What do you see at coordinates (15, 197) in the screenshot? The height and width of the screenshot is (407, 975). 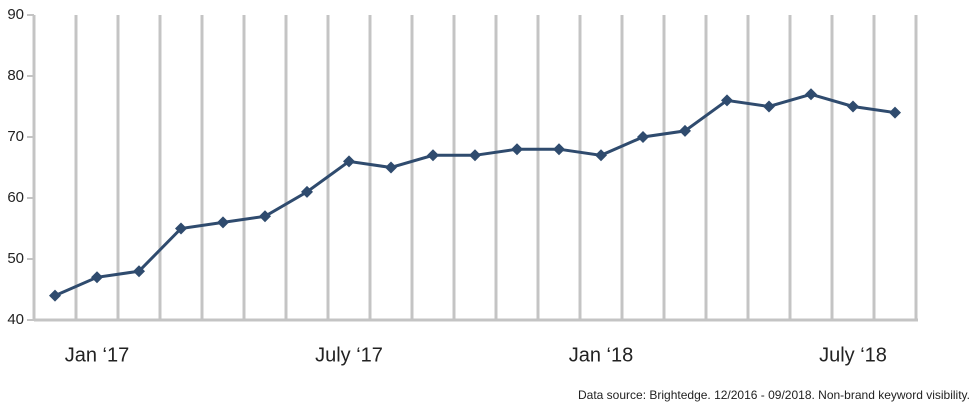 I see `y-tick-label: 60` at bounding box center [15, 197].